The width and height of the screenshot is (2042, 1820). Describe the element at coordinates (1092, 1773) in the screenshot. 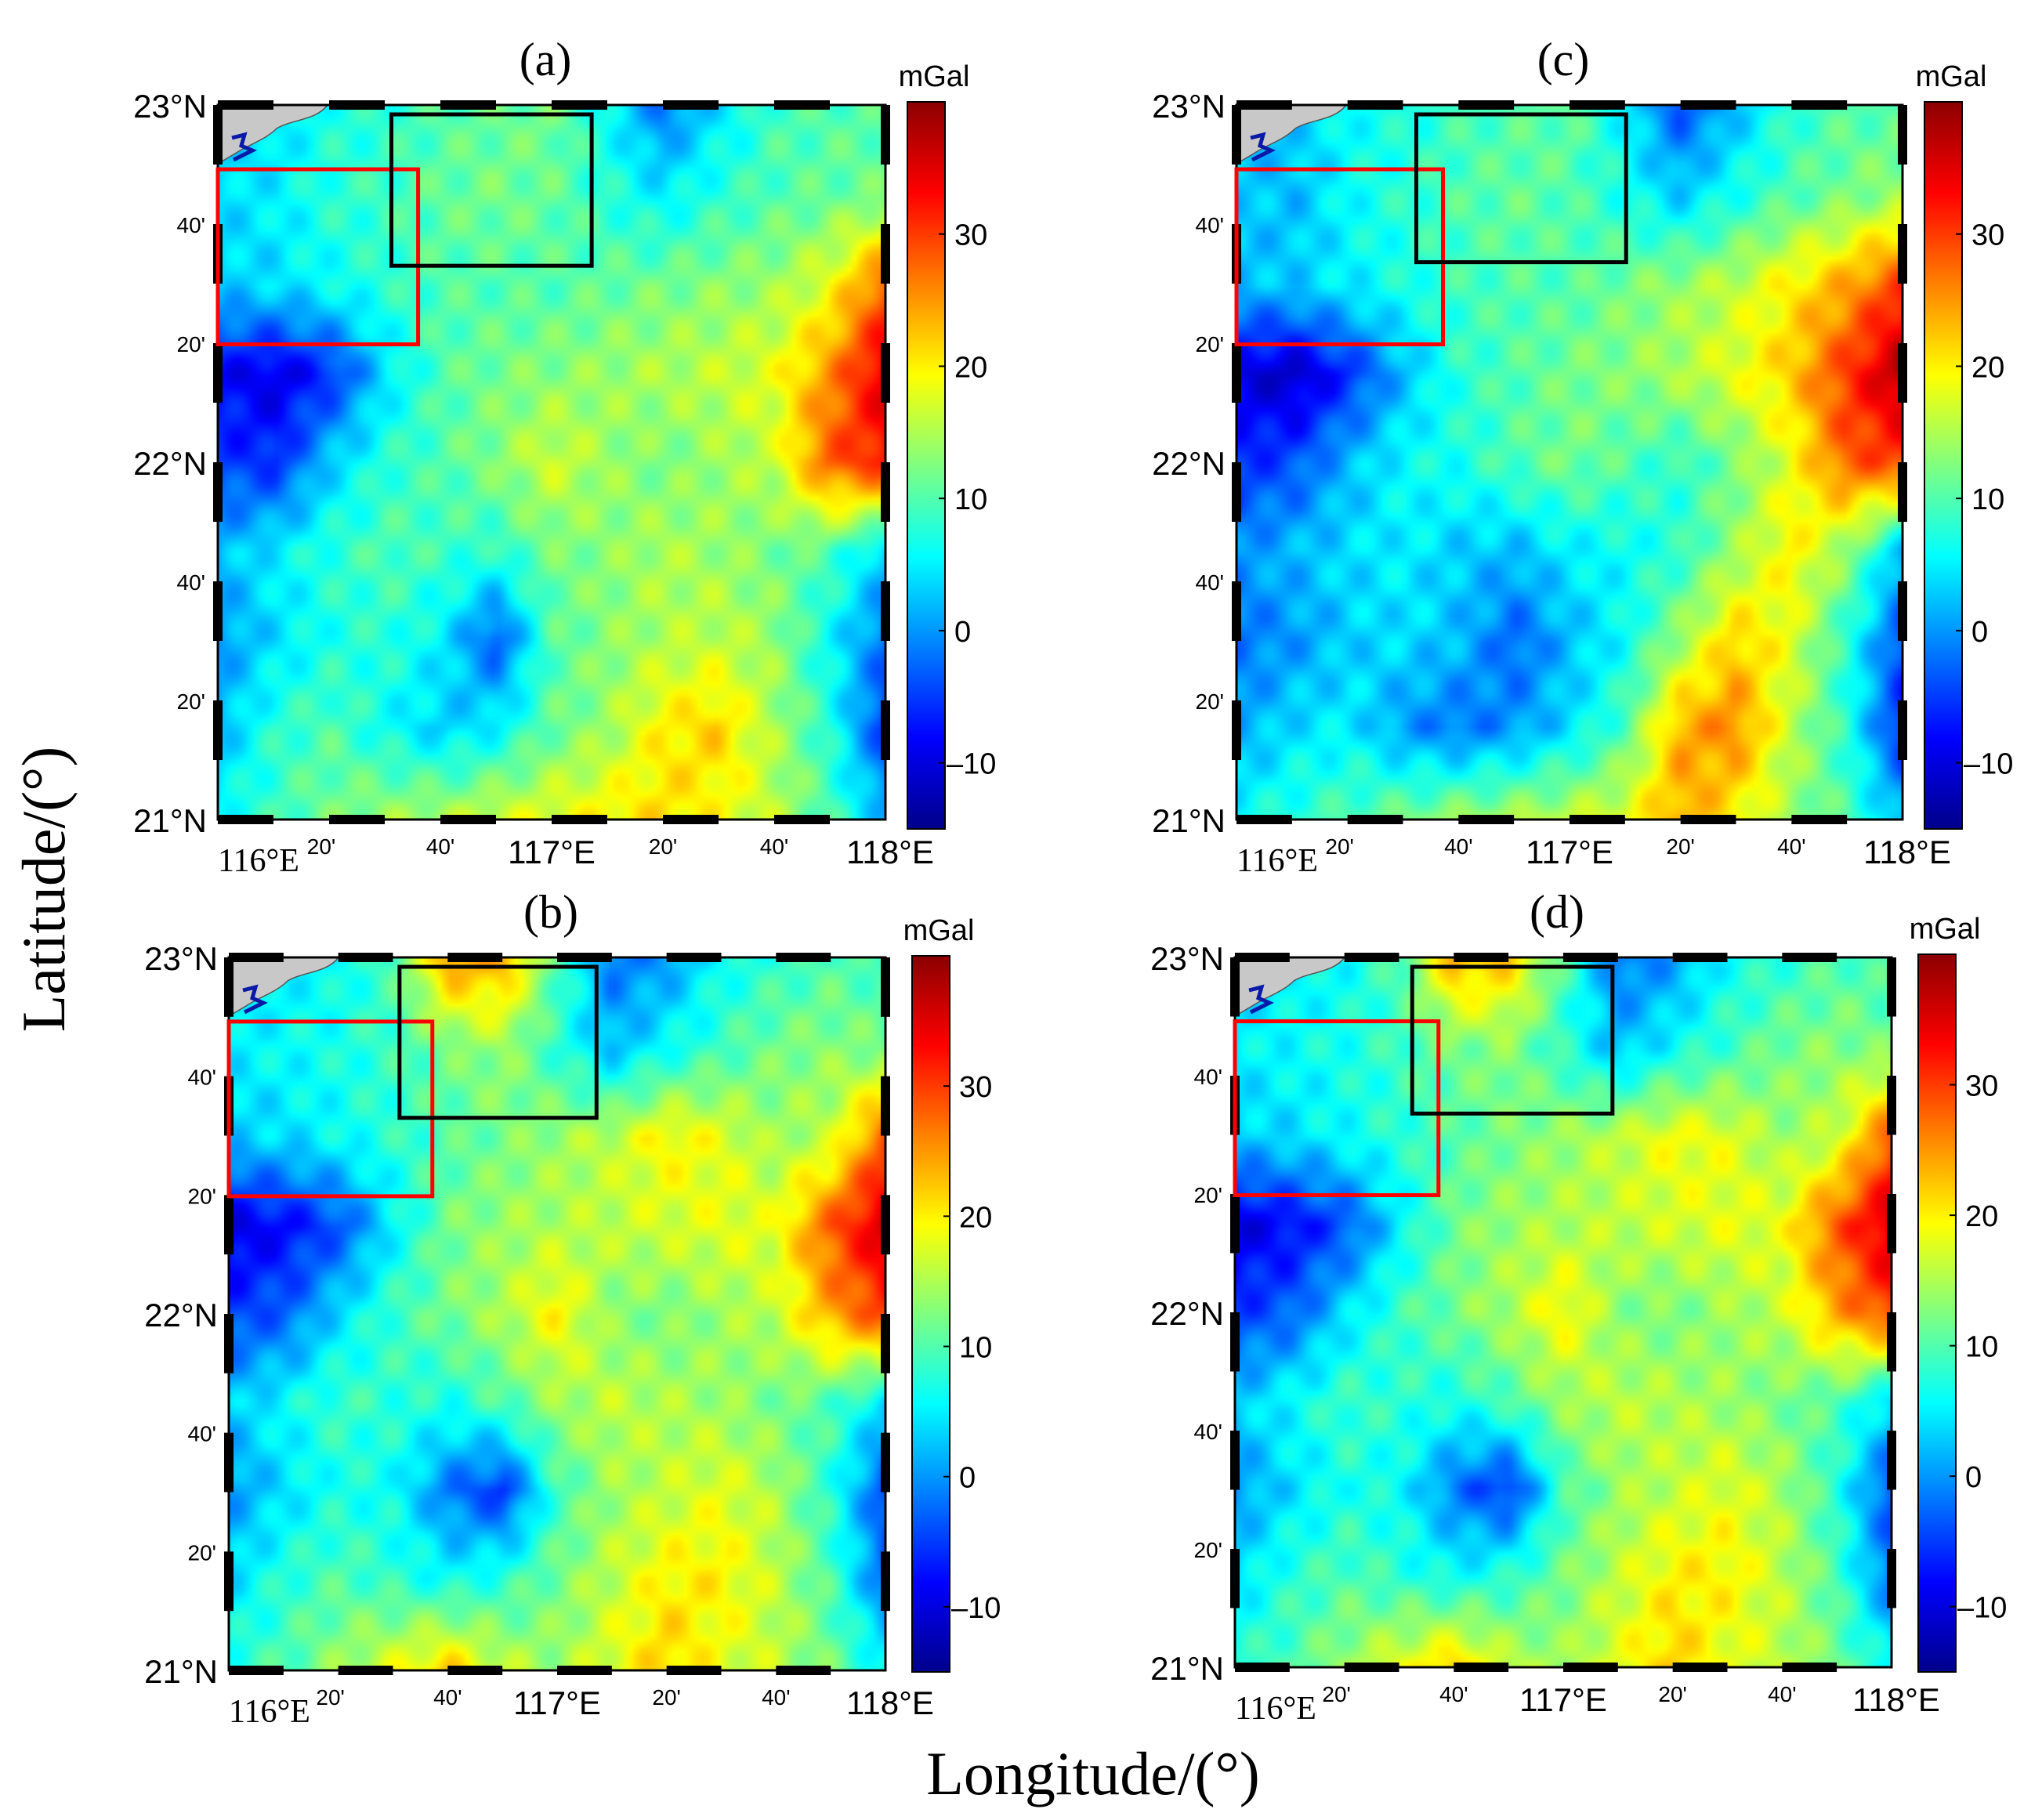

I see `x-axis-title: Longitude/(°)` at that location.